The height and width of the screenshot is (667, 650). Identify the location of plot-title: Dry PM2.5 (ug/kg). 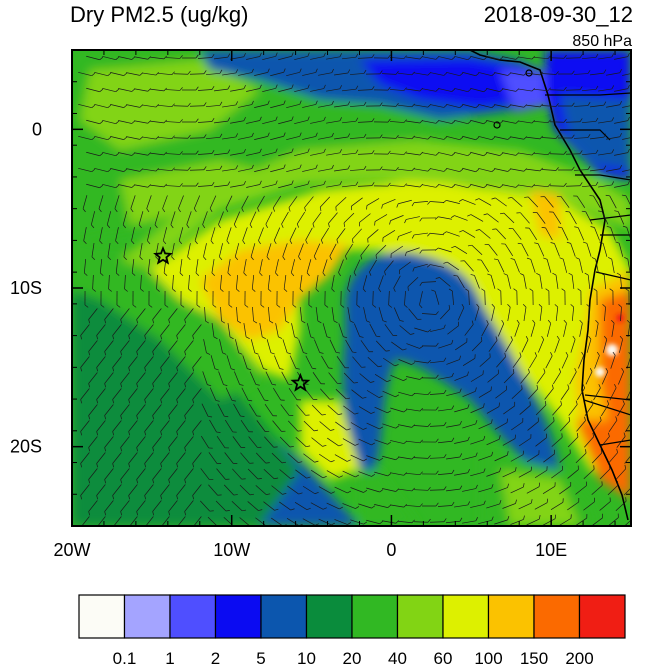
(159, 14).